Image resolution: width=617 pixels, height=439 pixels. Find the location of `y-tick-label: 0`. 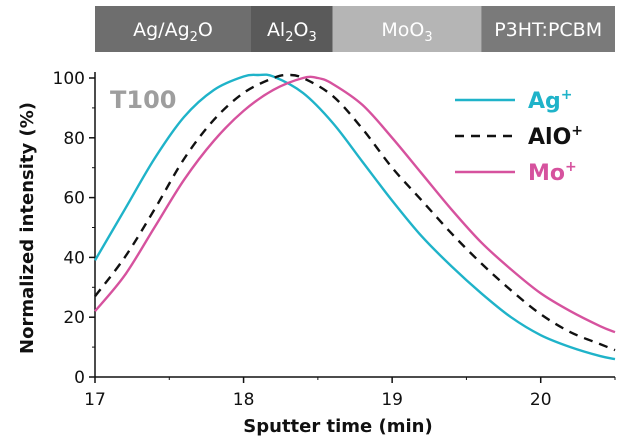

y-tick-label: 0 is located at coordinates (79, 378).